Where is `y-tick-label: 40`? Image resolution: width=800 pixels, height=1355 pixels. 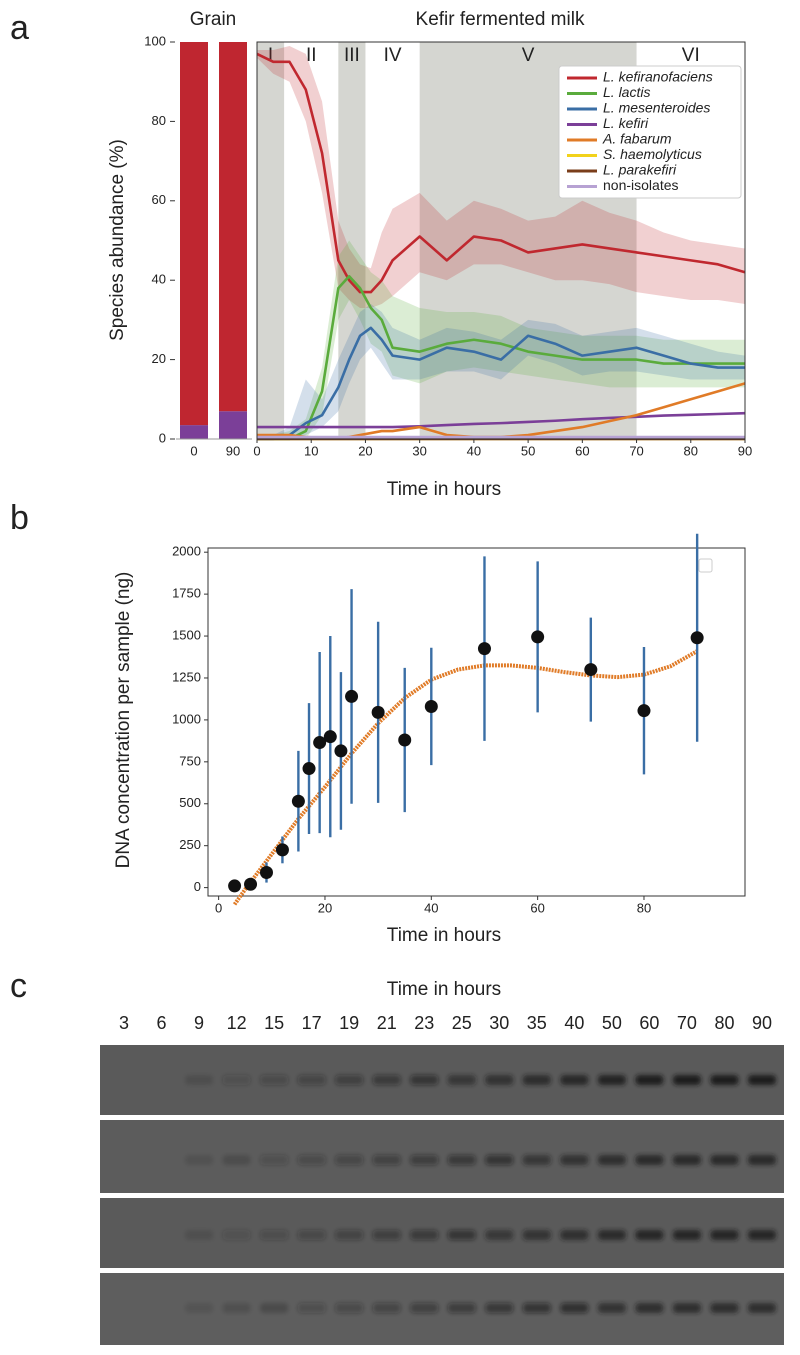
y-tick-label: 40 is located at coordinates (159, 279).